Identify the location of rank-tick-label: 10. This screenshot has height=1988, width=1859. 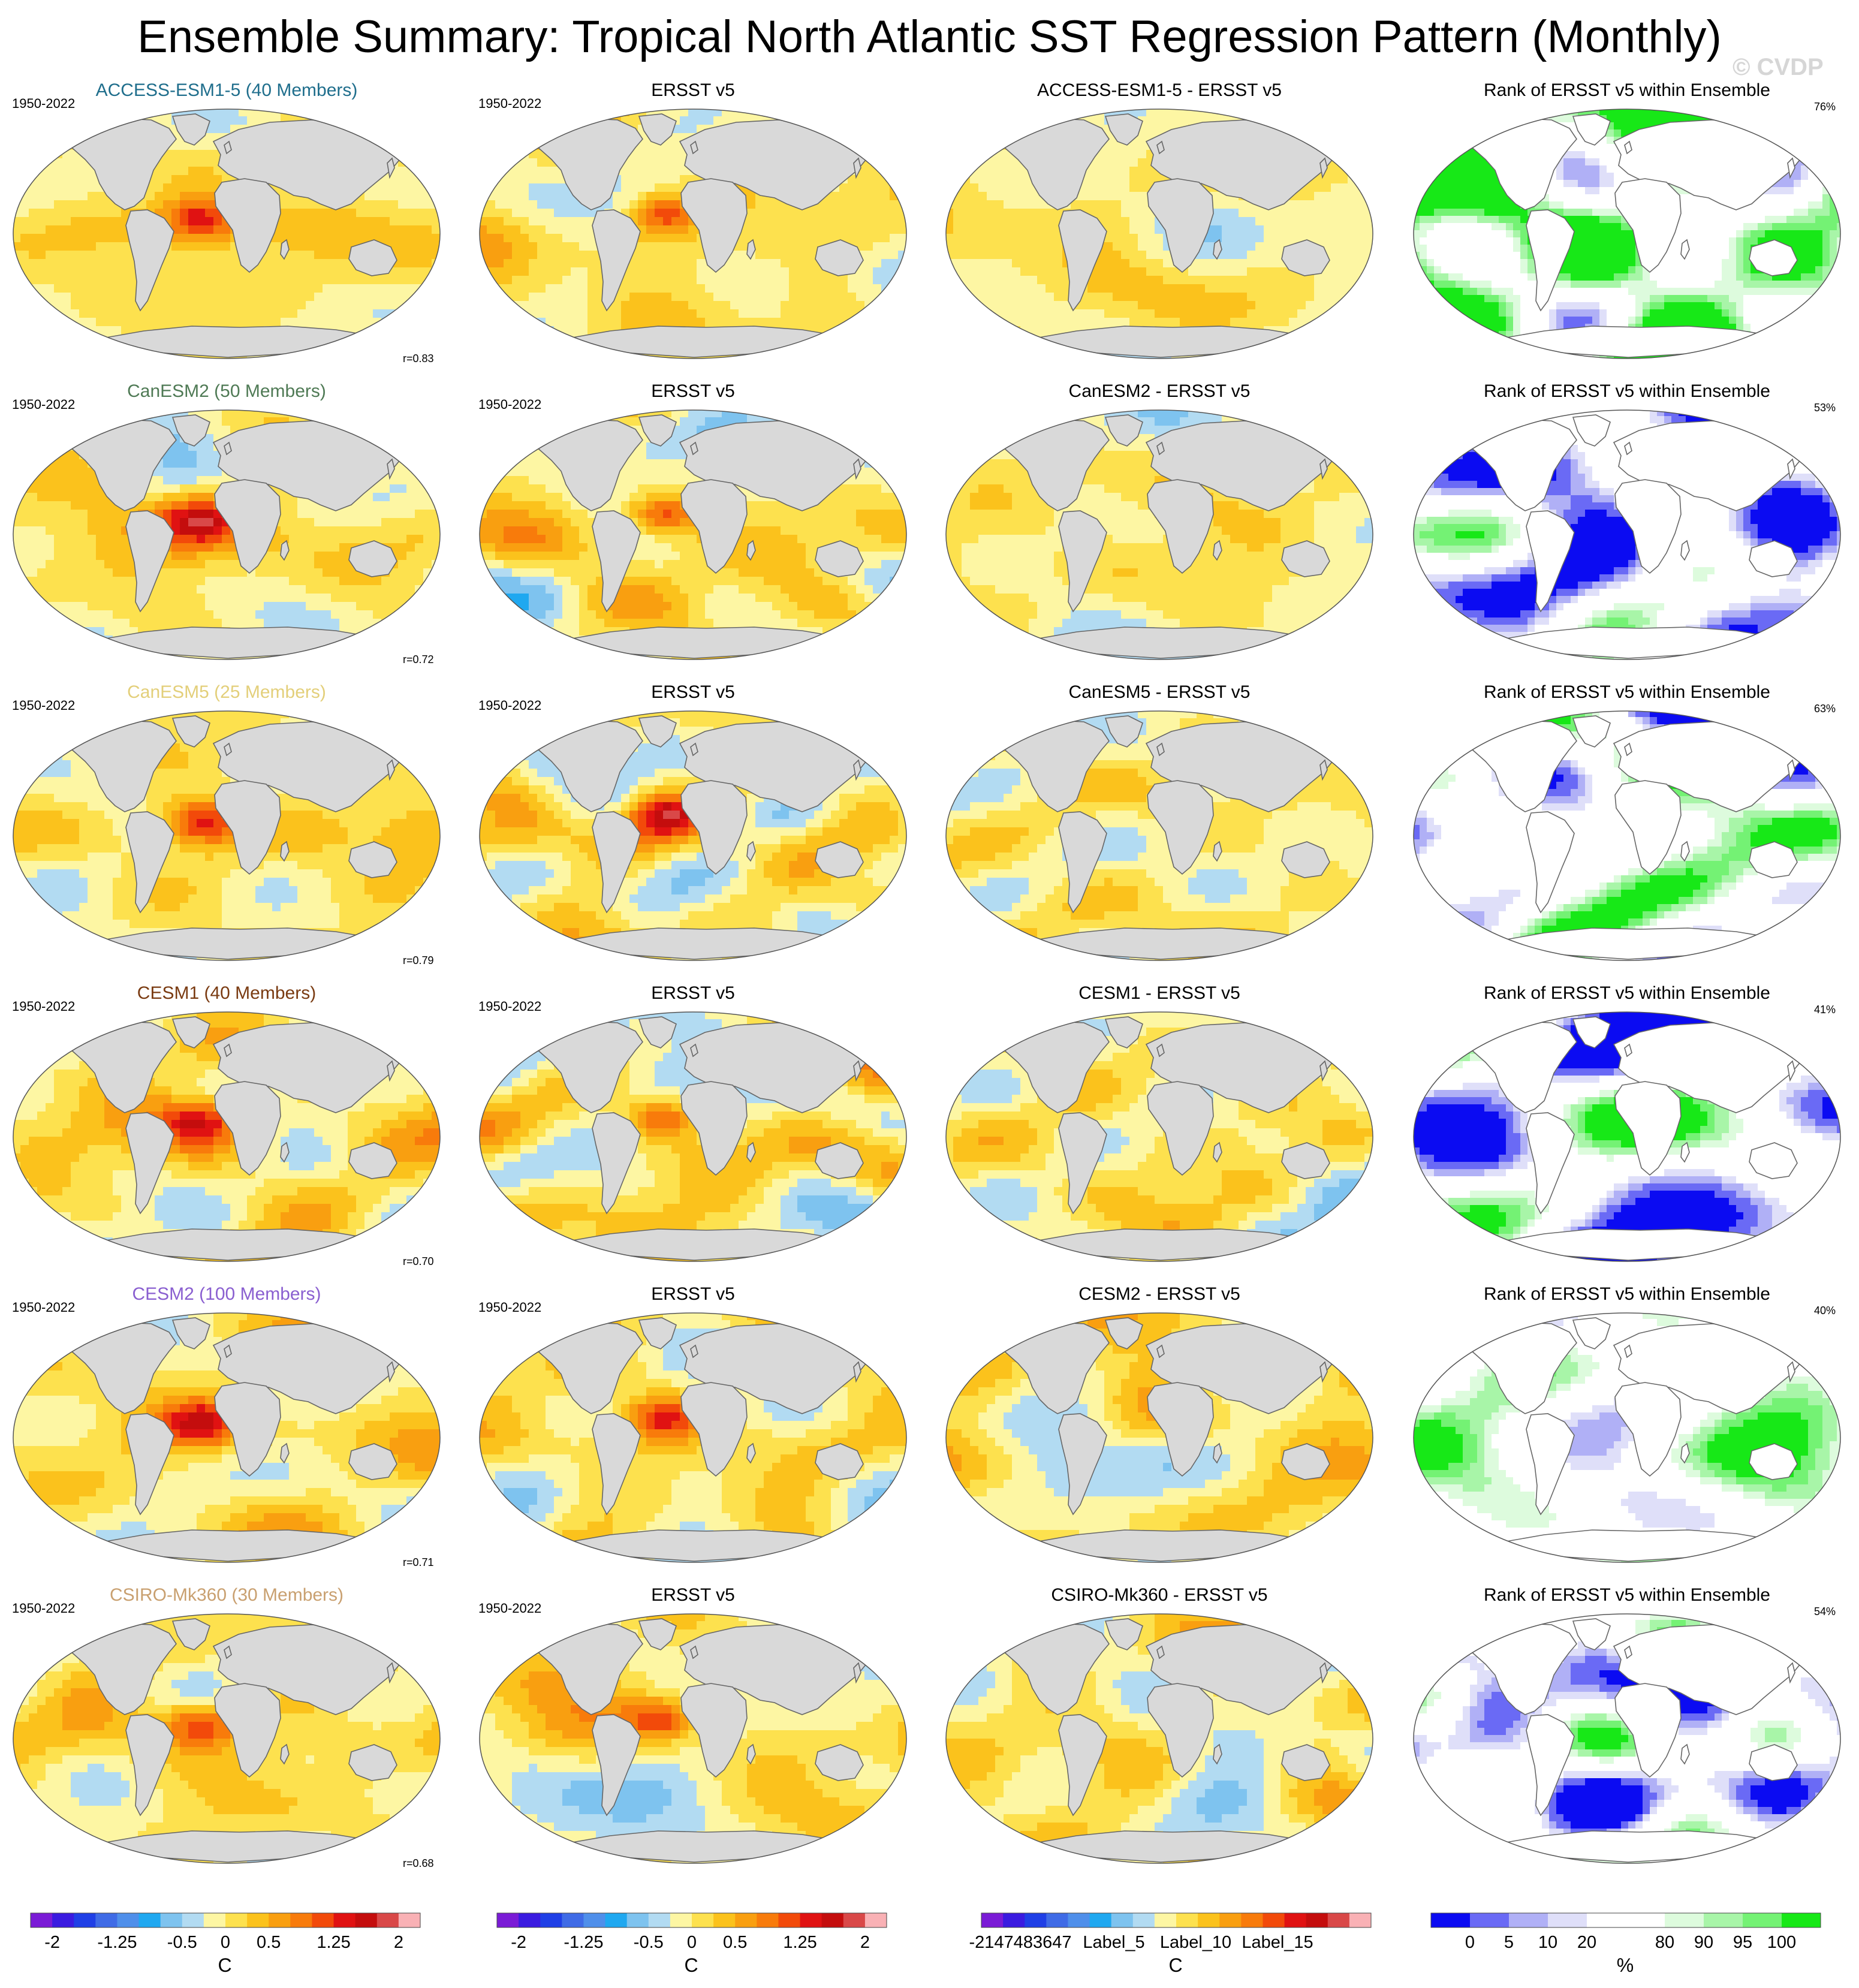
(1547, 1943).